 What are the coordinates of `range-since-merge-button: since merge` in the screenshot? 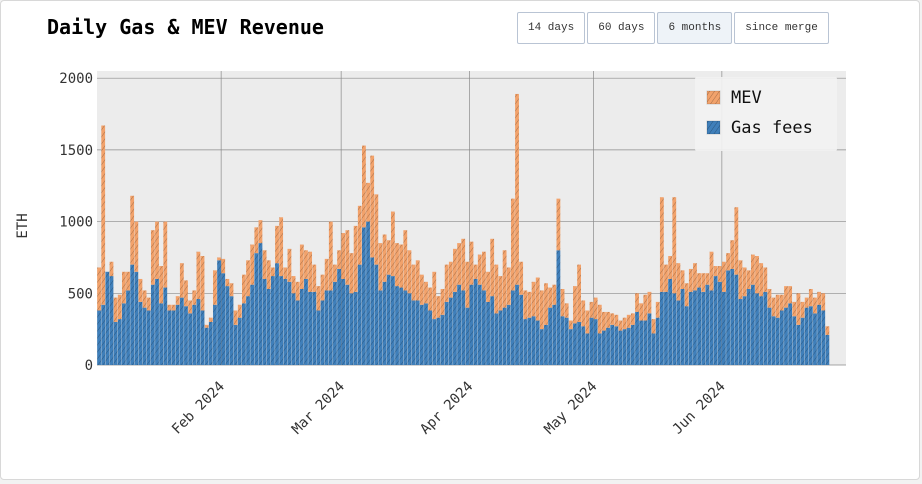 It's located at (781, 28).